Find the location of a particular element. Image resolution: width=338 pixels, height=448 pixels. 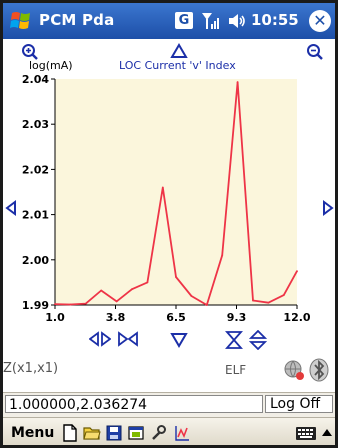

close-button: ✕ is located at coordinates (320, 21).